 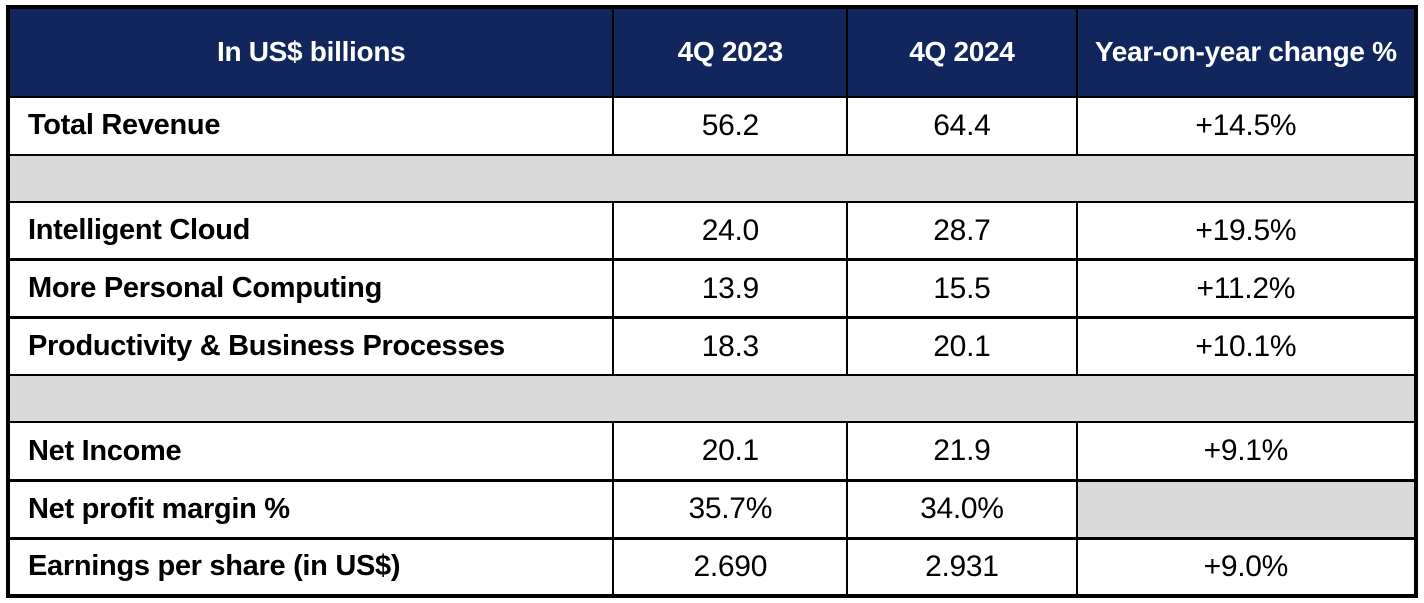 What do you see at coordinates (1246, 566) in the screenshot?
I see `value-cell: +9.0%` at bounding box center [1246, 566].